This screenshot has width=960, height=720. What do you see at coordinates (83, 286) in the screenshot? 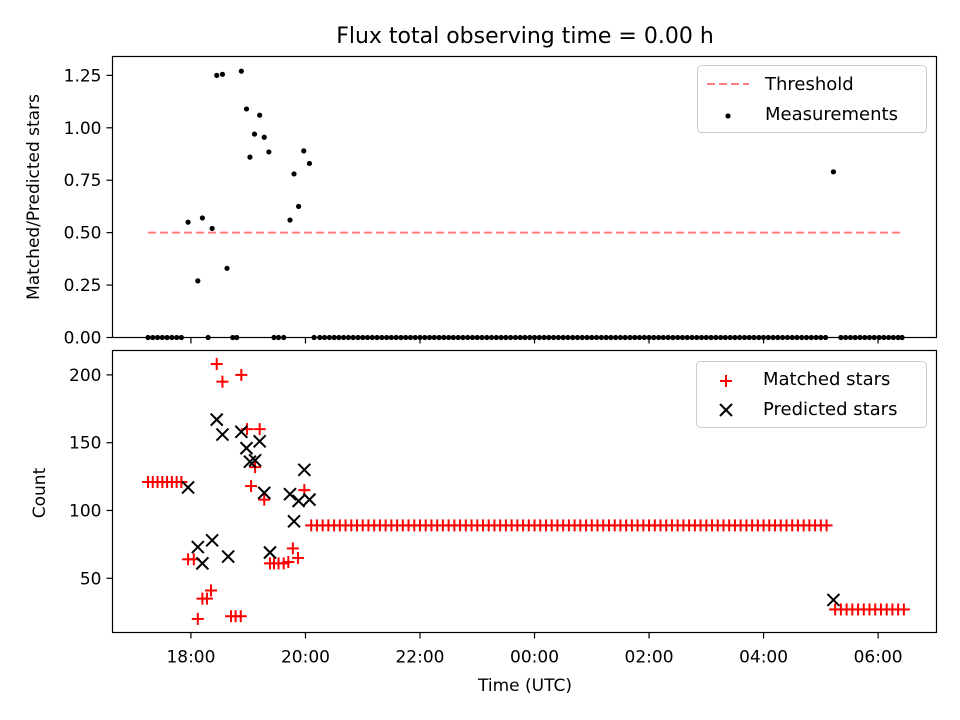
I see `ratio-y-tick-label: 0.25` at bounding box center [83, 286].